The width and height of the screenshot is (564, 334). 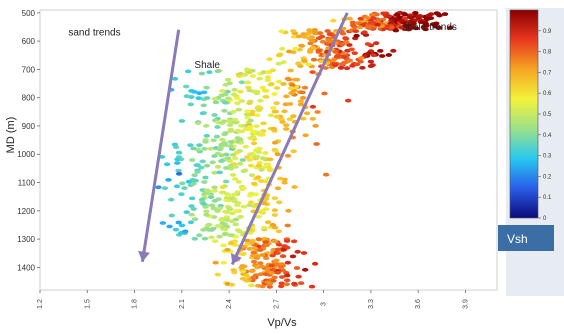 I want to click on y-tick-label: 800, so click(x=29, y=98).